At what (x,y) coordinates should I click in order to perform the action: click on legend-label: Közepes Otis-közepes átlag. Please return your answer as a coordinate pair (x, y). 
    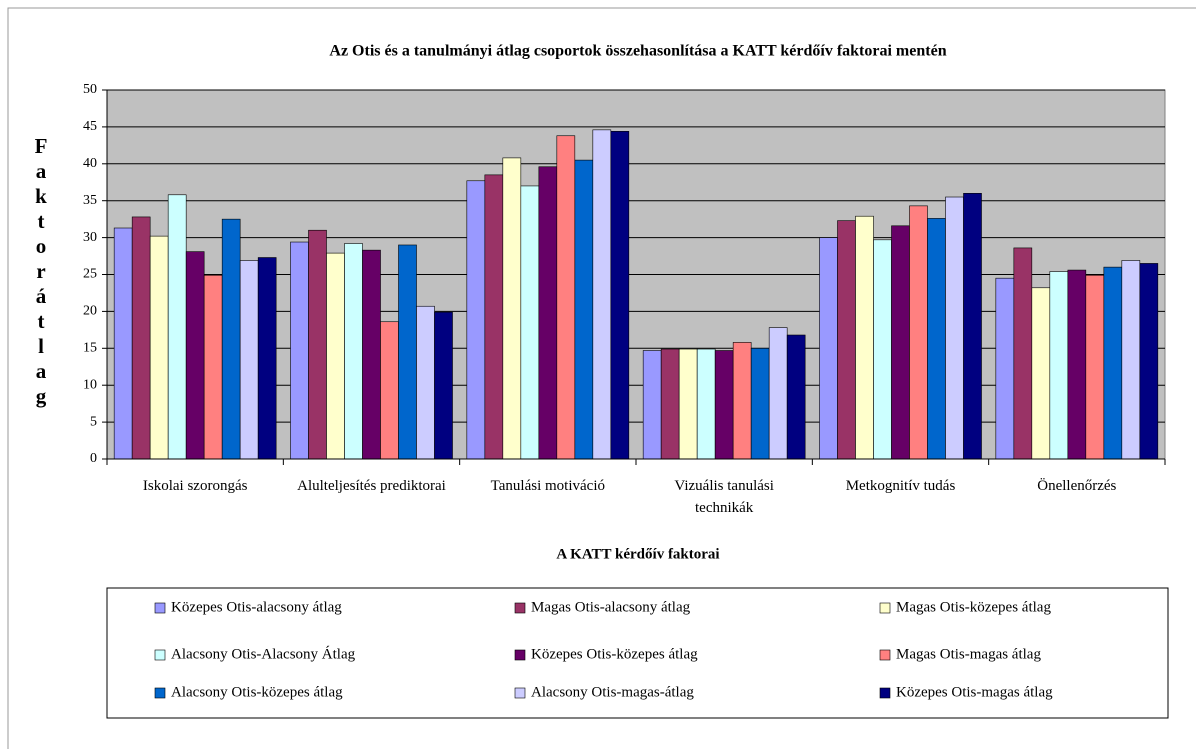
    Looking at the image, I should click on (614, 654).